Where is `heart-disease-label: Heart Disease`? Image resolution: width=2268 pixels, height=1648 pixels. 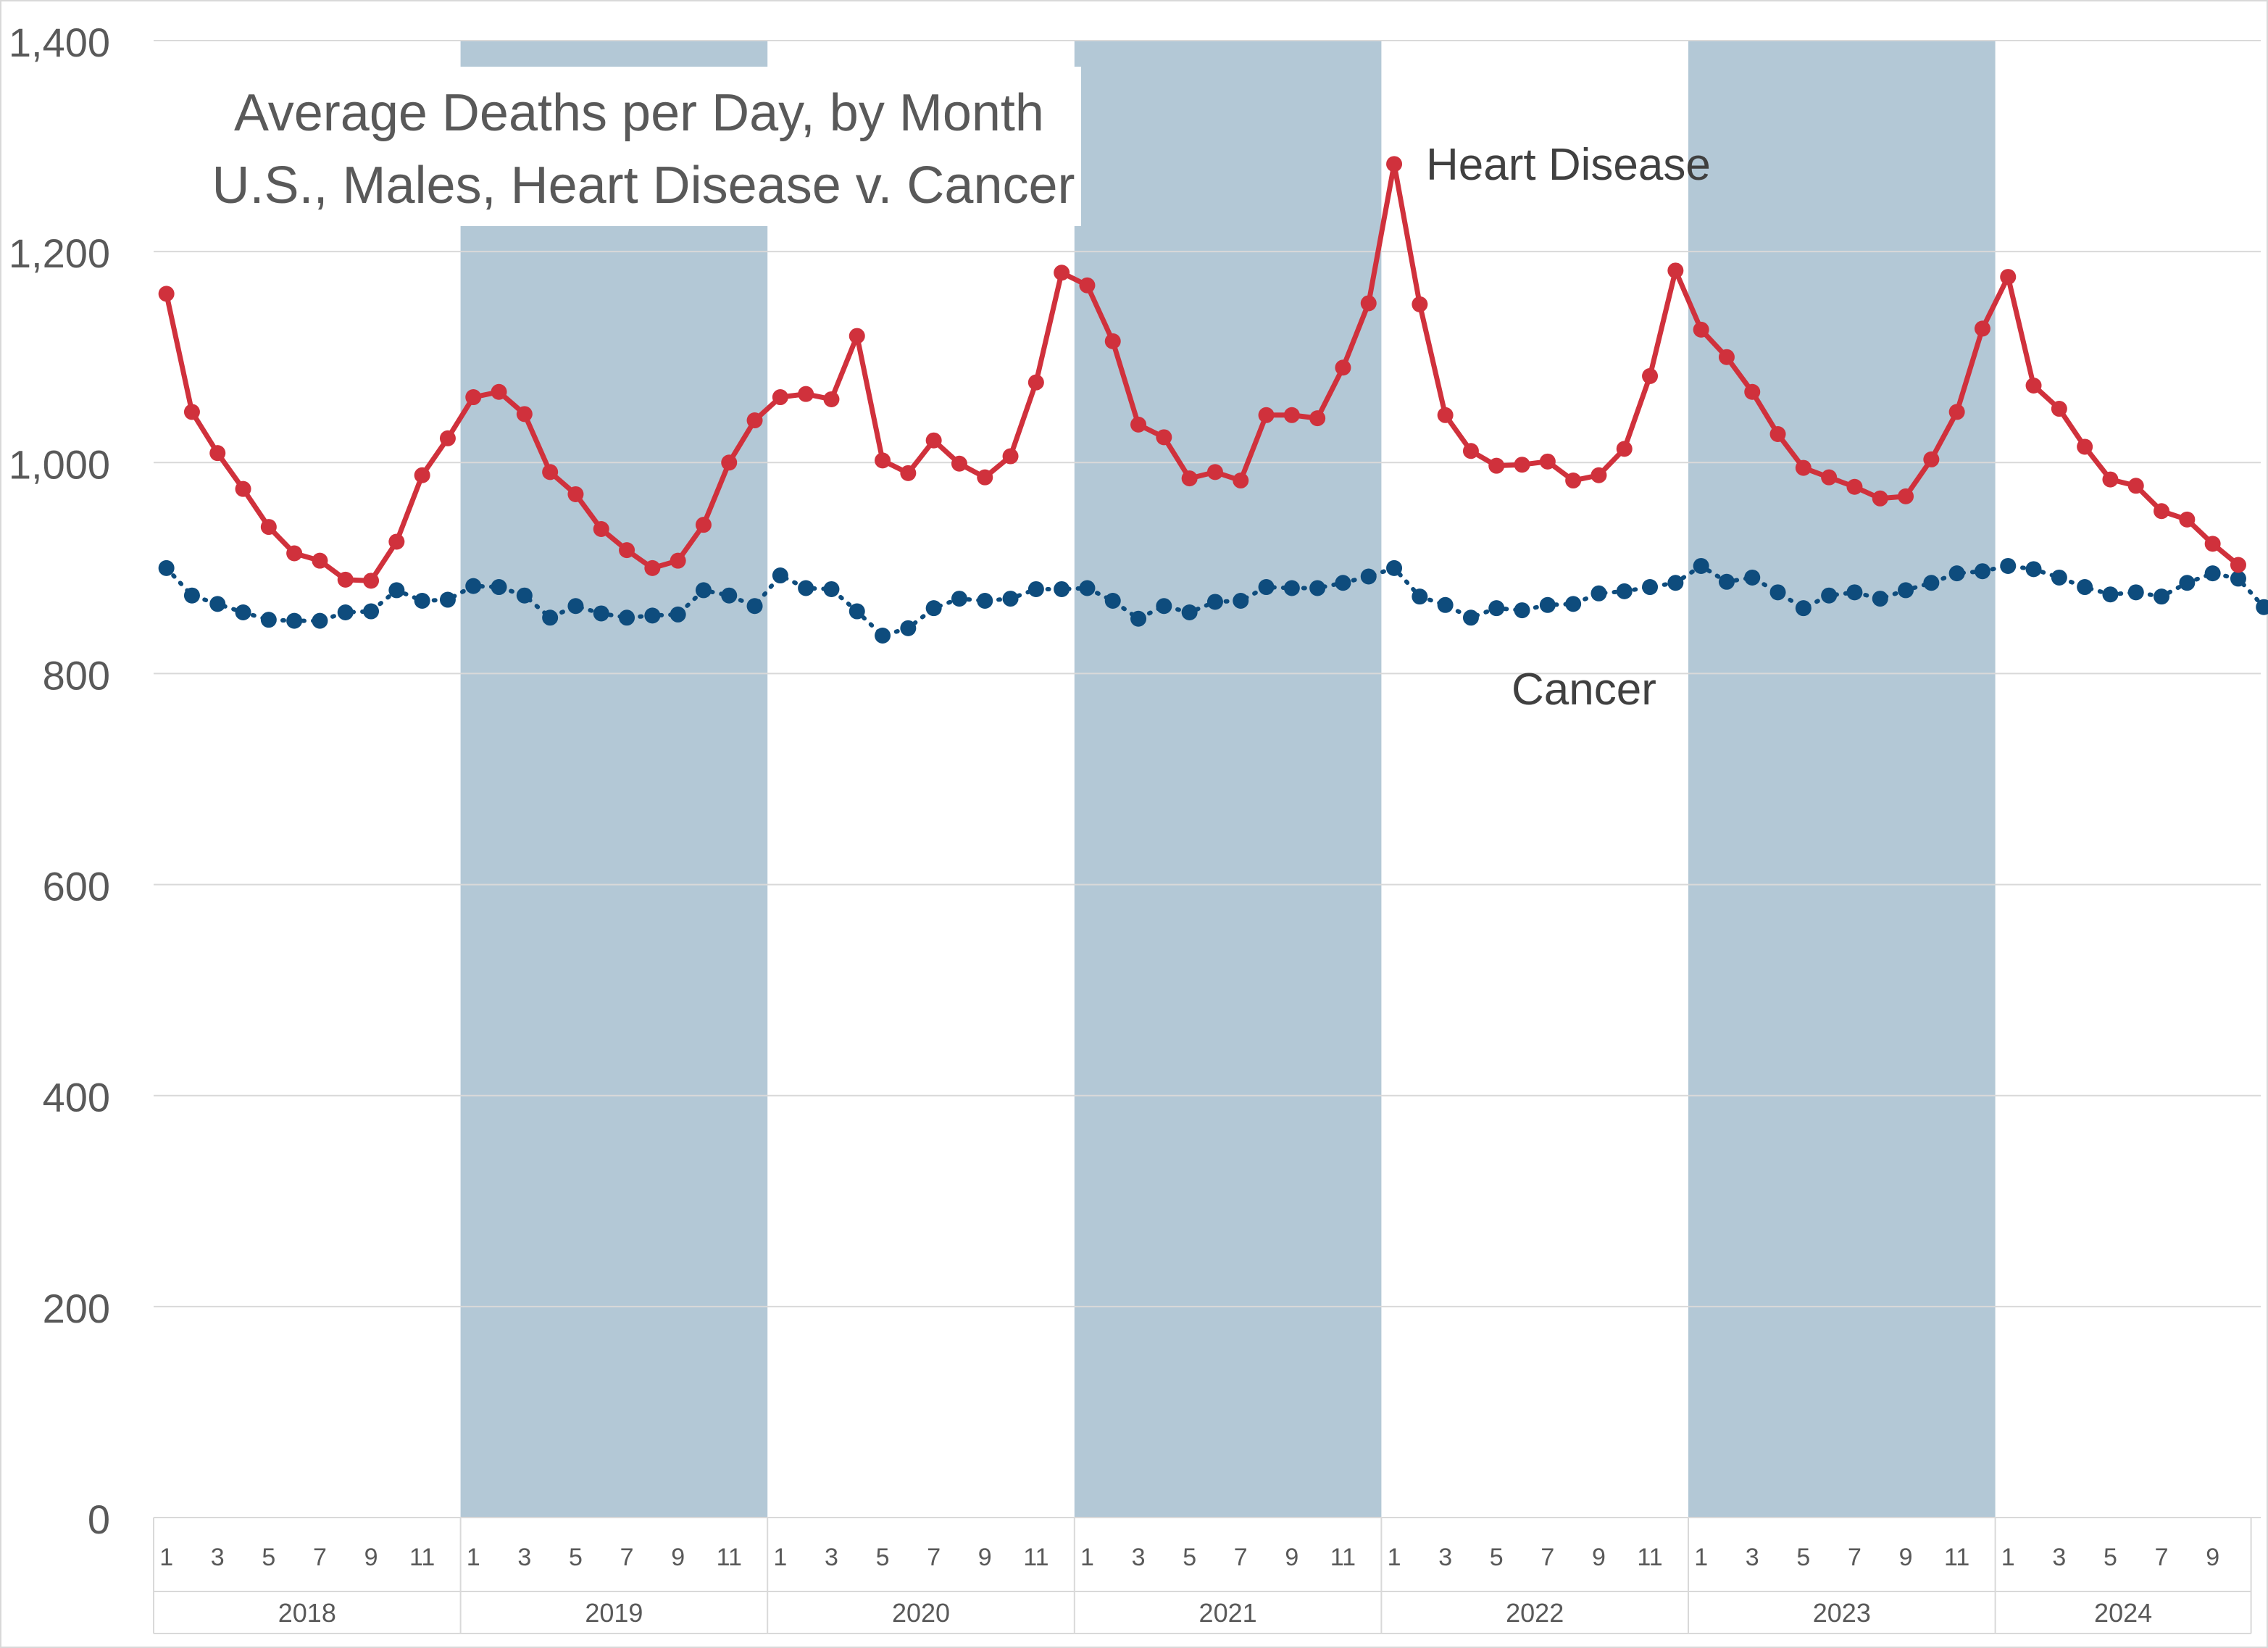 heart-disease-label: Heart Disease is located at coordinates (1569, 165).